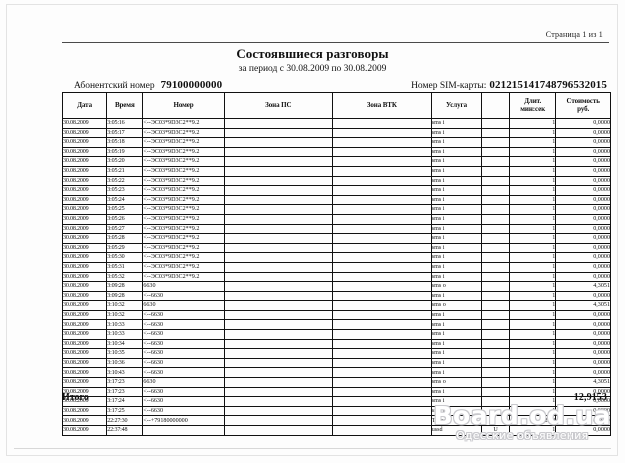 This screenshot has height=463, width=625. What do you see at coordinates (183, 420) in the screenshot?
I see `cell-number: <--+79180000000` at bounding box center [183, 420].